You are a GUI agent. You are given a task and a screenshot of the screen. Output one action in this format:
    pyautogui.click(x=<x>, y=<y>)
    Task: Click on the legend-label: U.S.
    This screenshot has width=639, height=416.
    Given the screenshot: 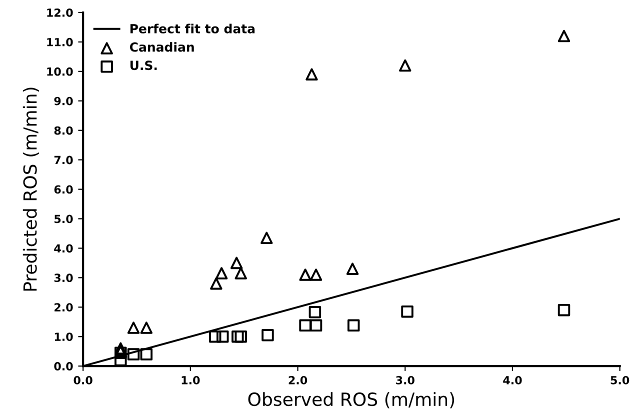 What is the action you would take?
    pyautogui.click(x=143, y=65)
    